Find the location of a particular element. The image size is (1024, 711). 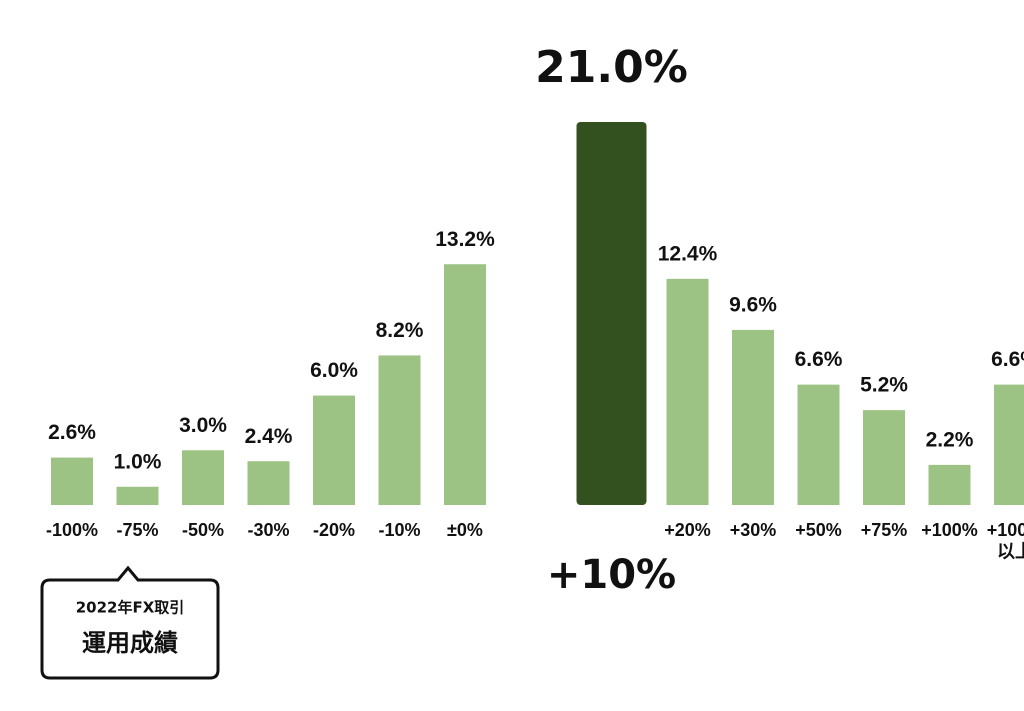

note-box is located at coordinates (130, 622).